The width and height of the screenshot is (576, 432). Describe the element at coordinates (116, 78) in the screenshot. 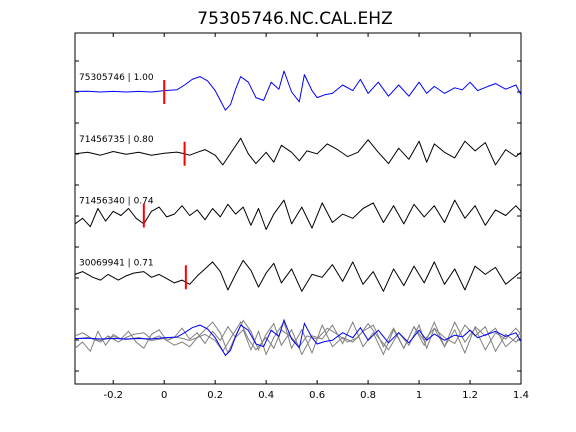

I see `trace-label: 75305746 | 1.00` at that location.